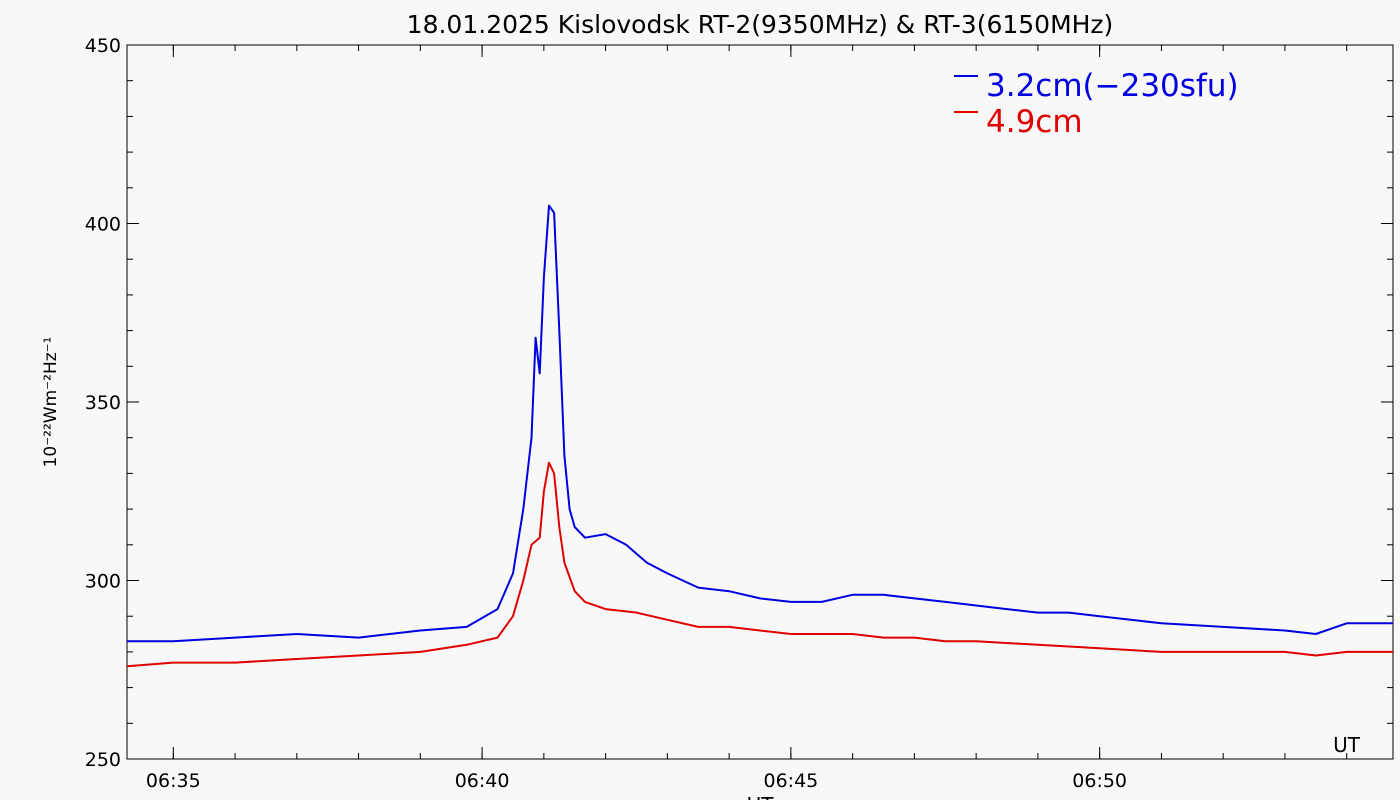  Describe the element at coordinates (1347, 745) in the screenshot. I see `x-axis-corner-label: UT` at that location.